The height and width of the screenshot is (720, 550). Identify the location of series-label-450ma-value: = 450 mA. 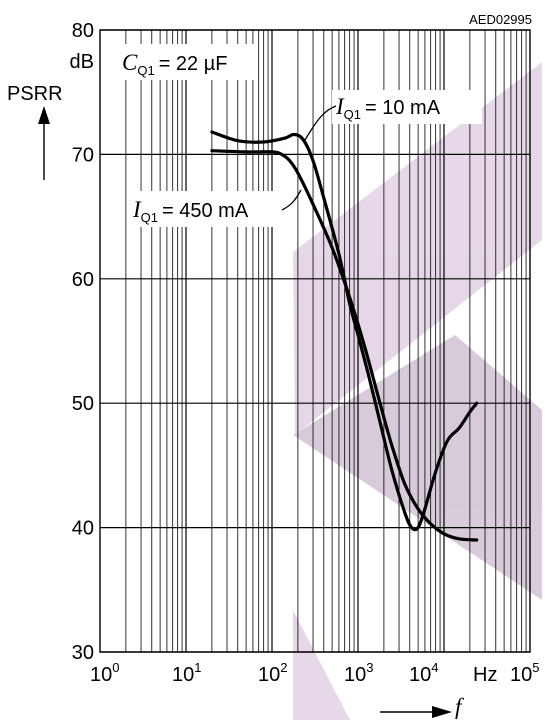
(205, 211).